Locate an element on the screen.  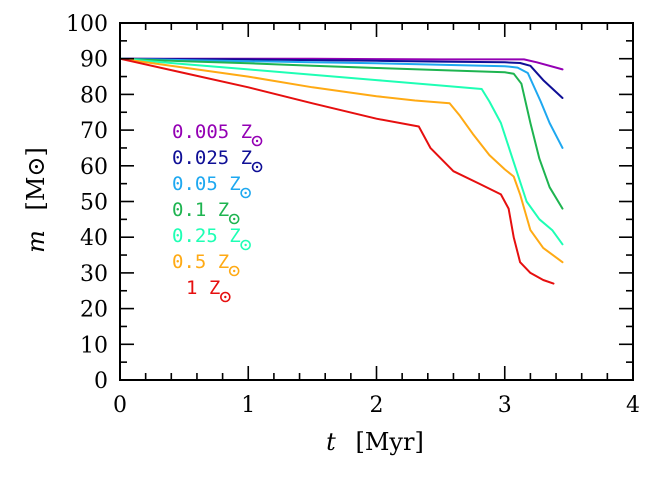
y-axis-unit: [M⊙] is located at coordinates (36, 178).